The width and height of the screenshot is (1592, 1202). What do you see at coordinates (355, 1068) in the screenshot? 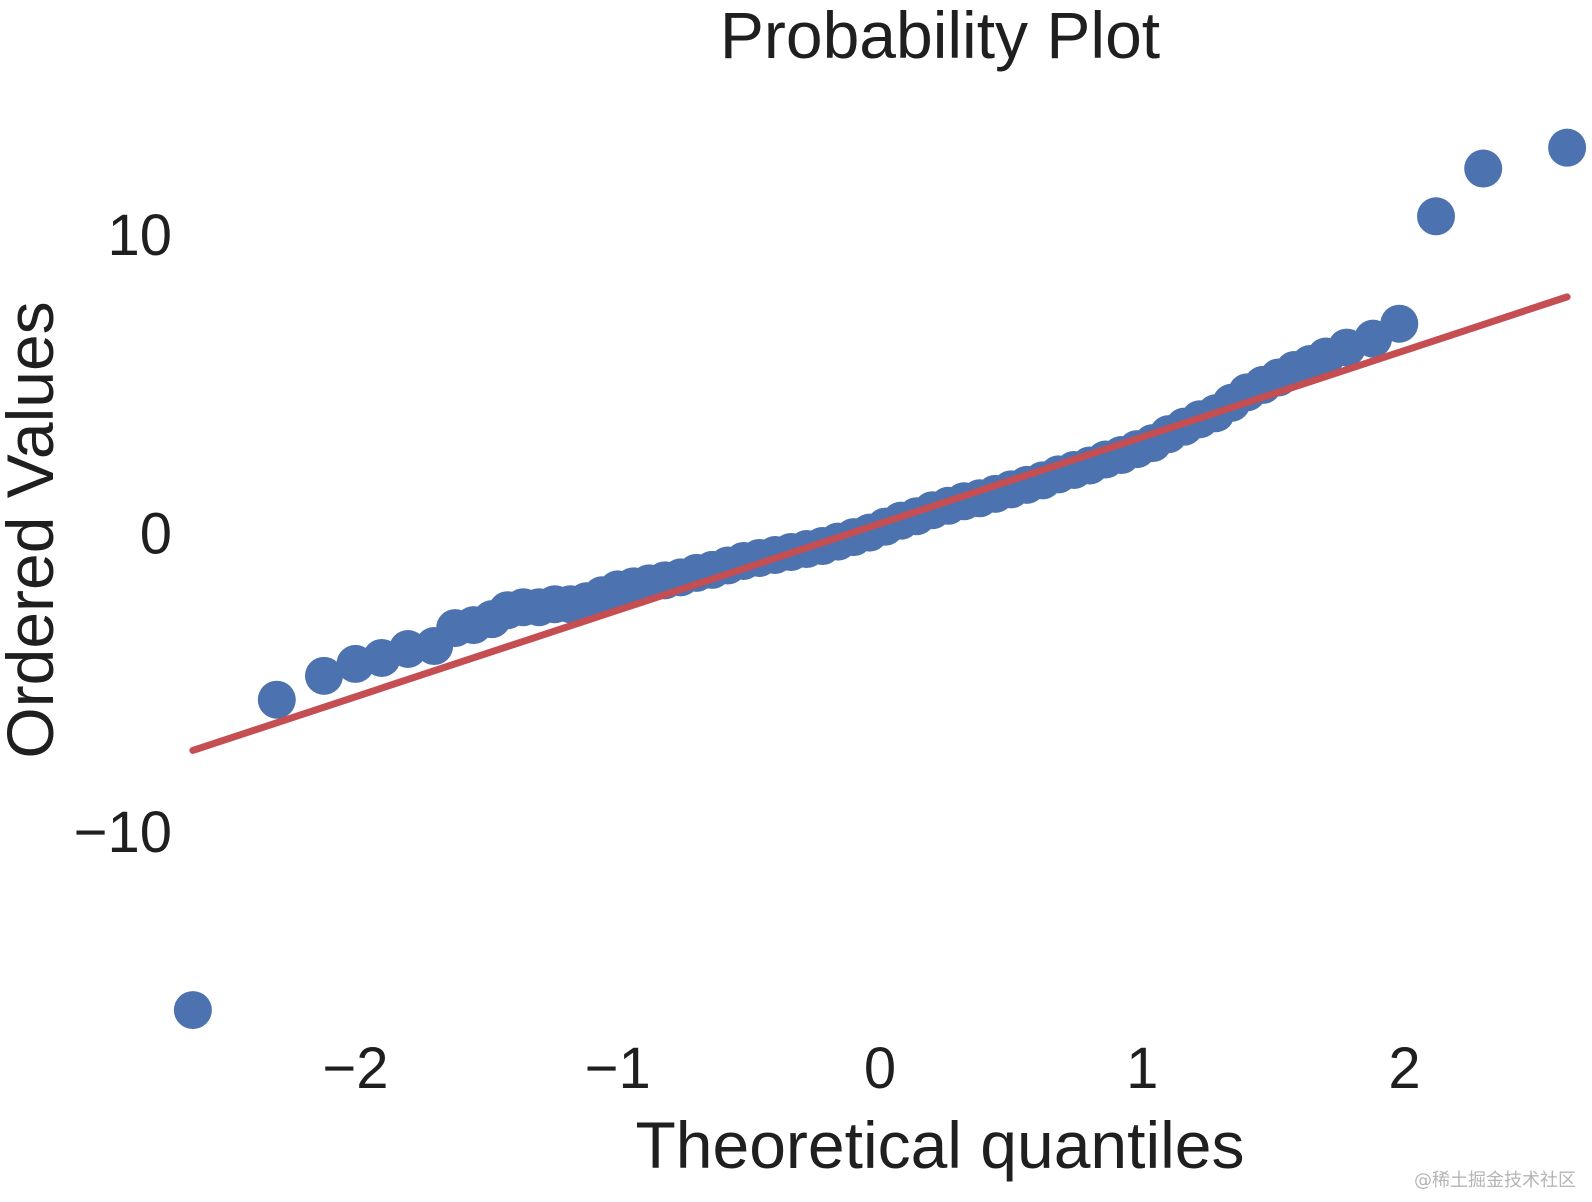
I see `x-tick-label: −2` at bounding box center [355, 1068].